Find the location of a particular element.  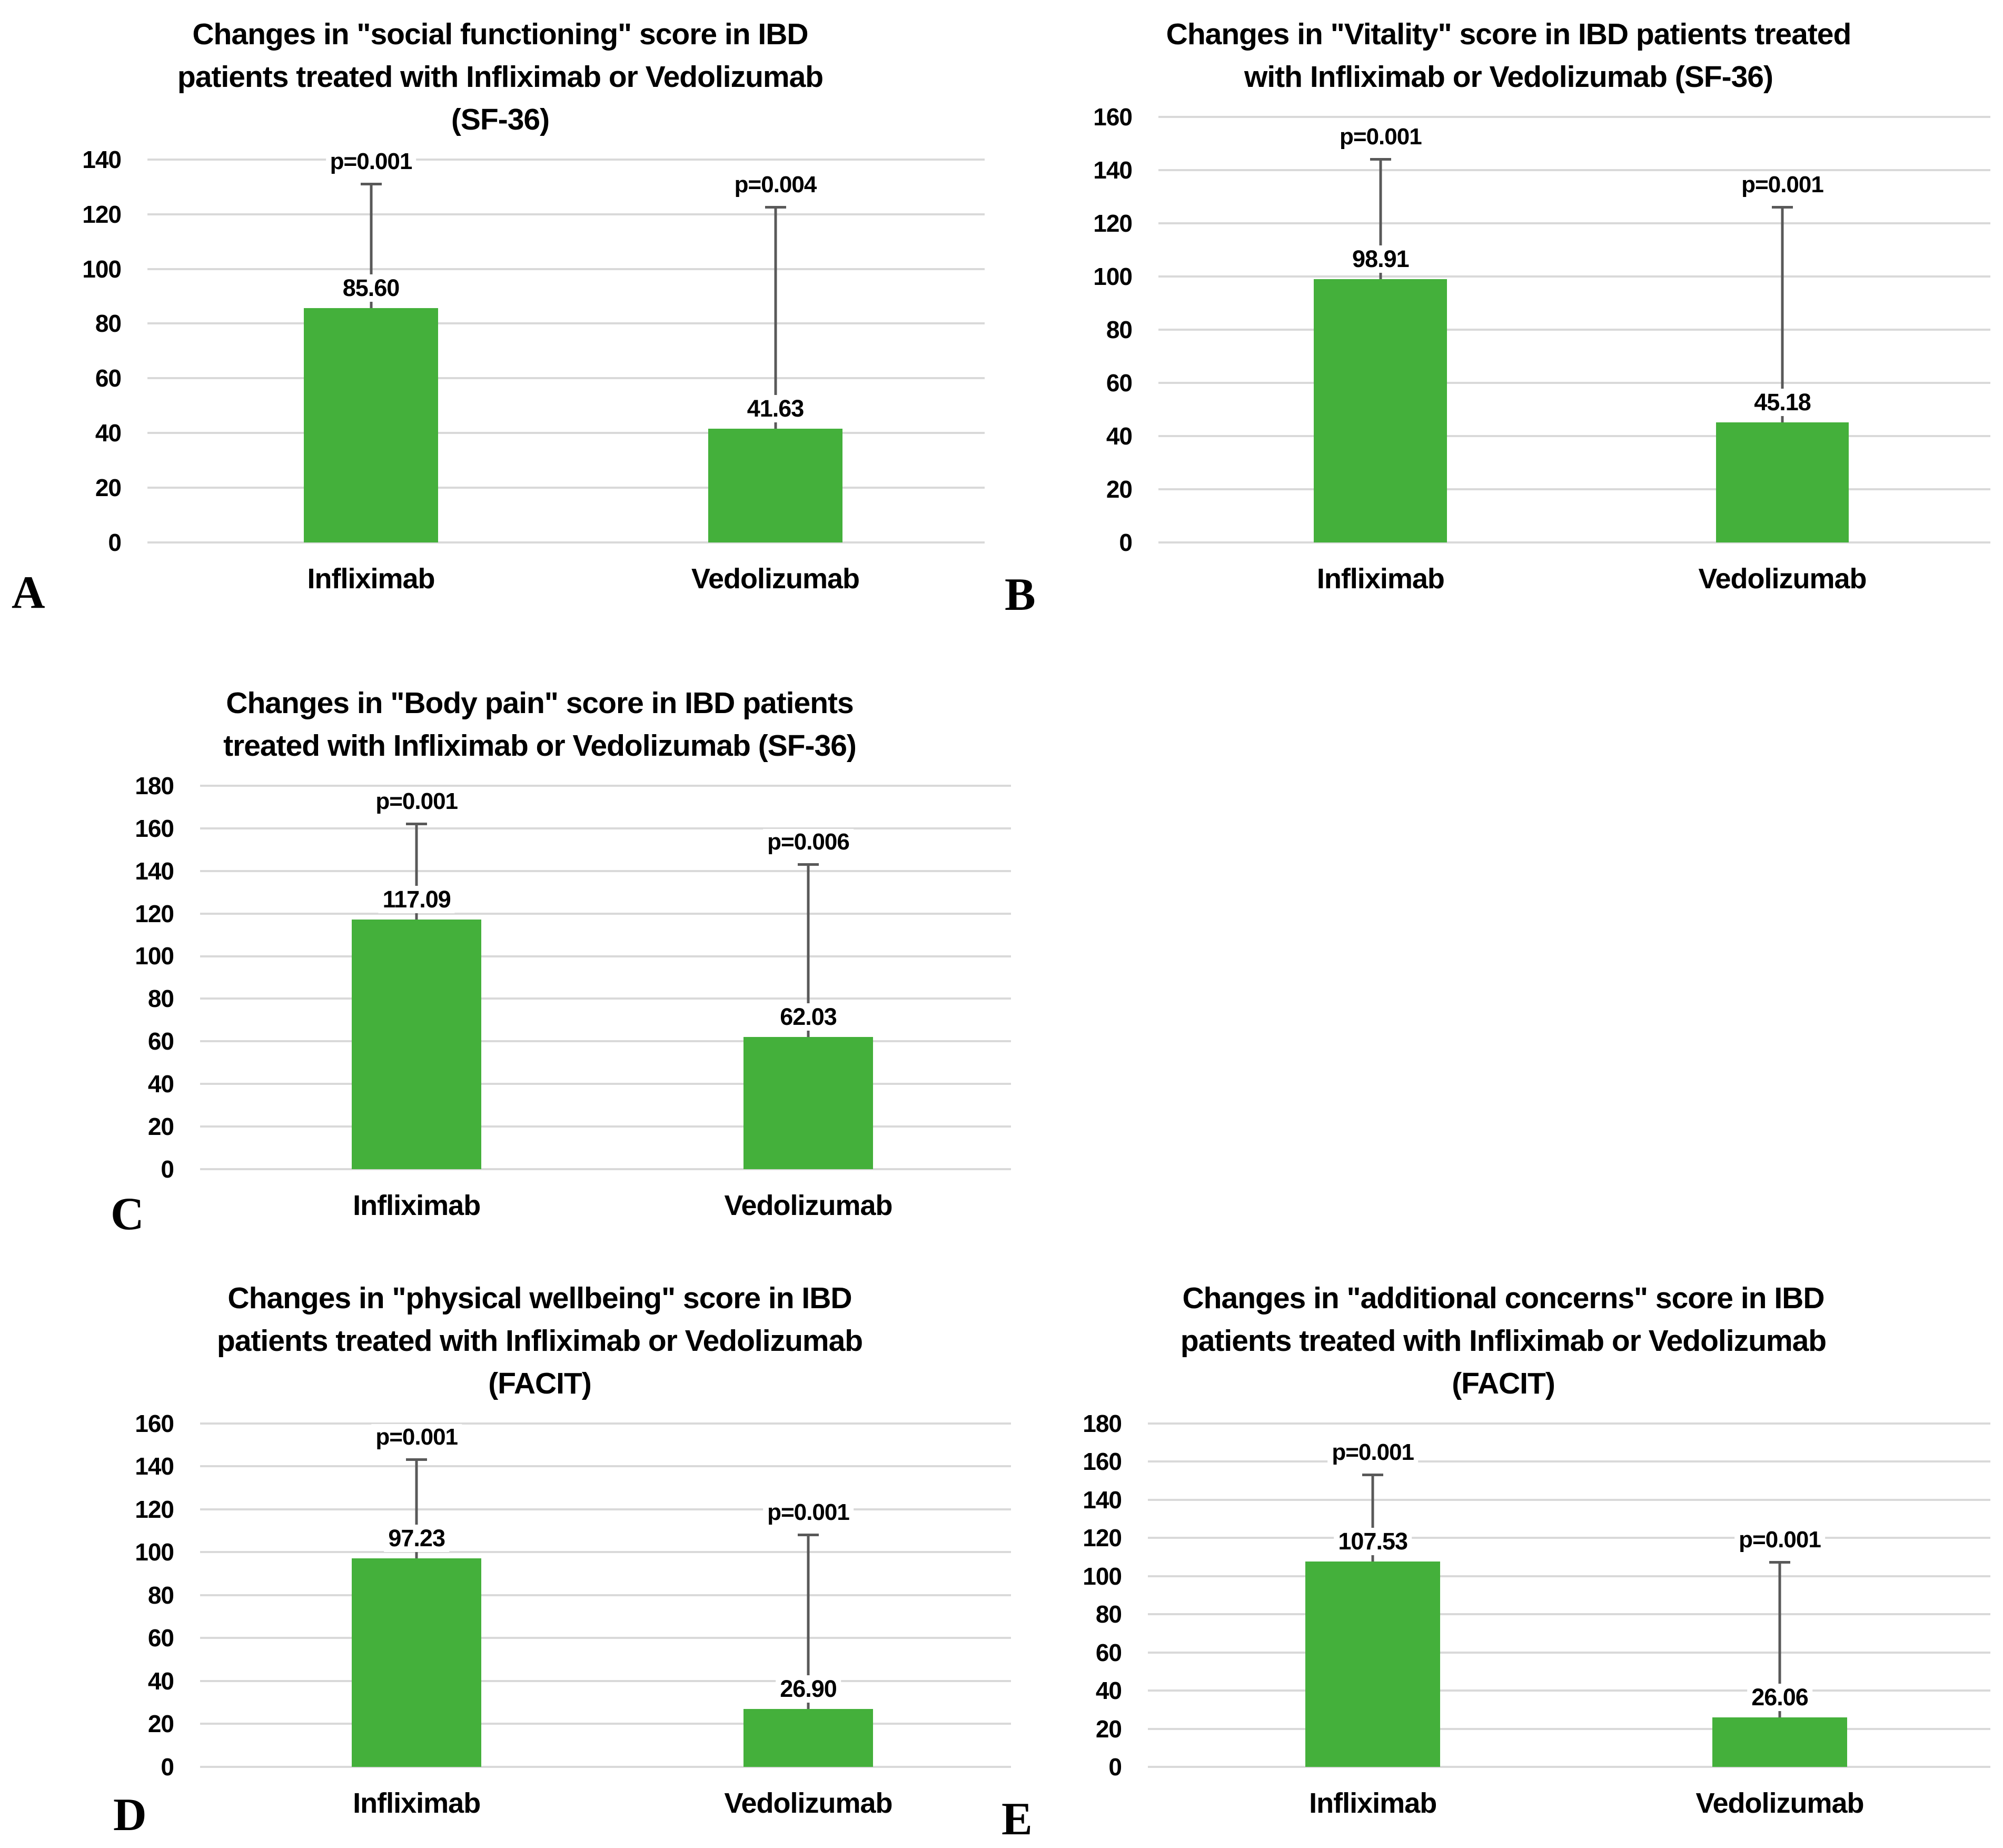

plot-area: 117.09 p=0.001 62.03 p=0.006 is located at coordinates (605, 977).